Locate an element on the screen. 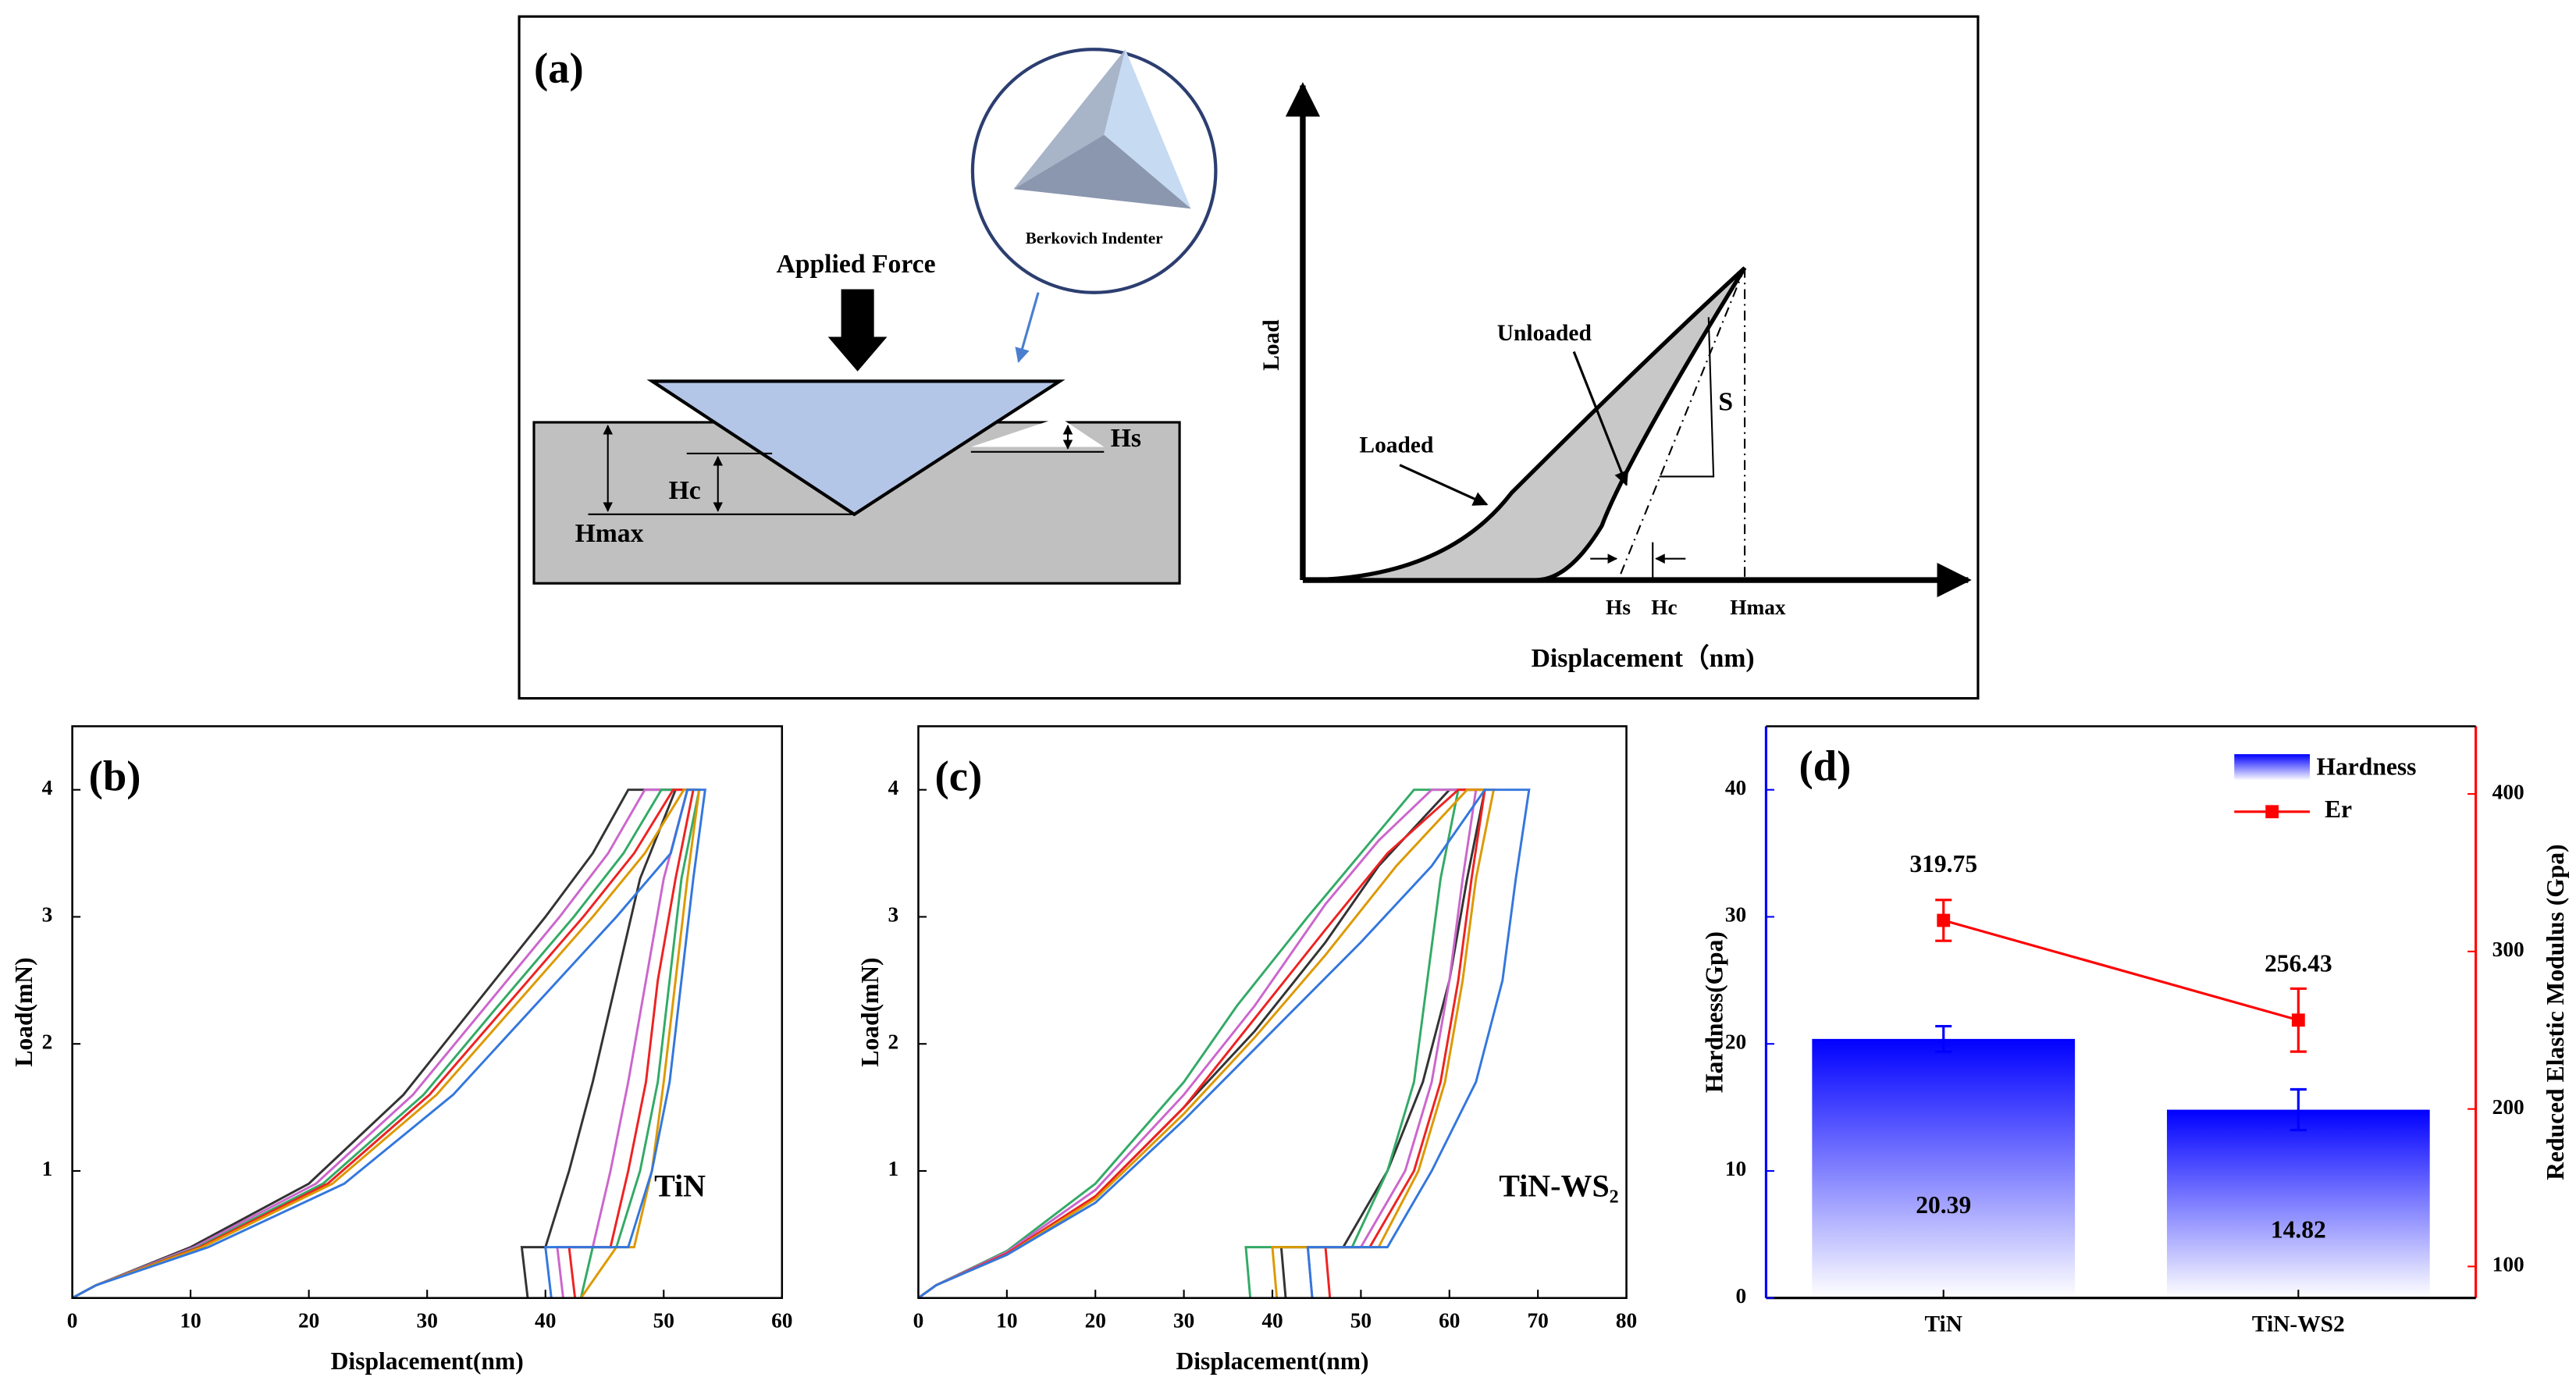 This screenshot has width=2576, height=1395. hs-label: Hs is located at coordinates (1126, 439).